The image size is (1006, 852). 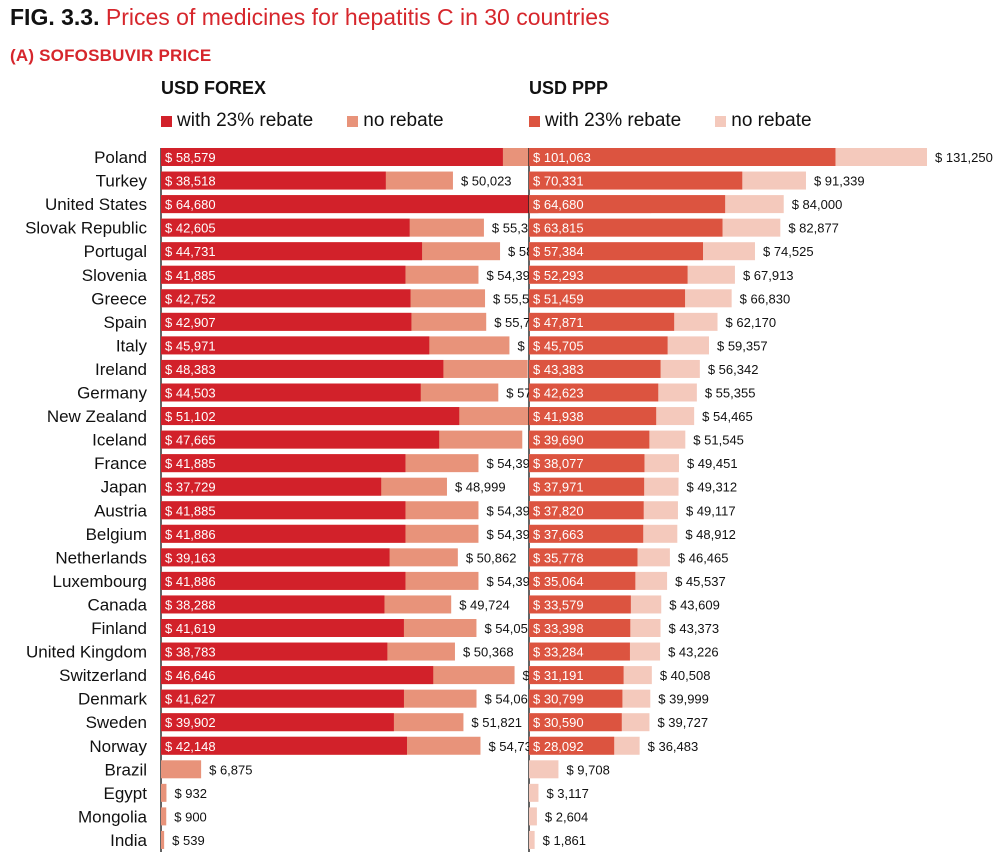 I want to click on category-label: Switzerland, so click(x=103, y=675).